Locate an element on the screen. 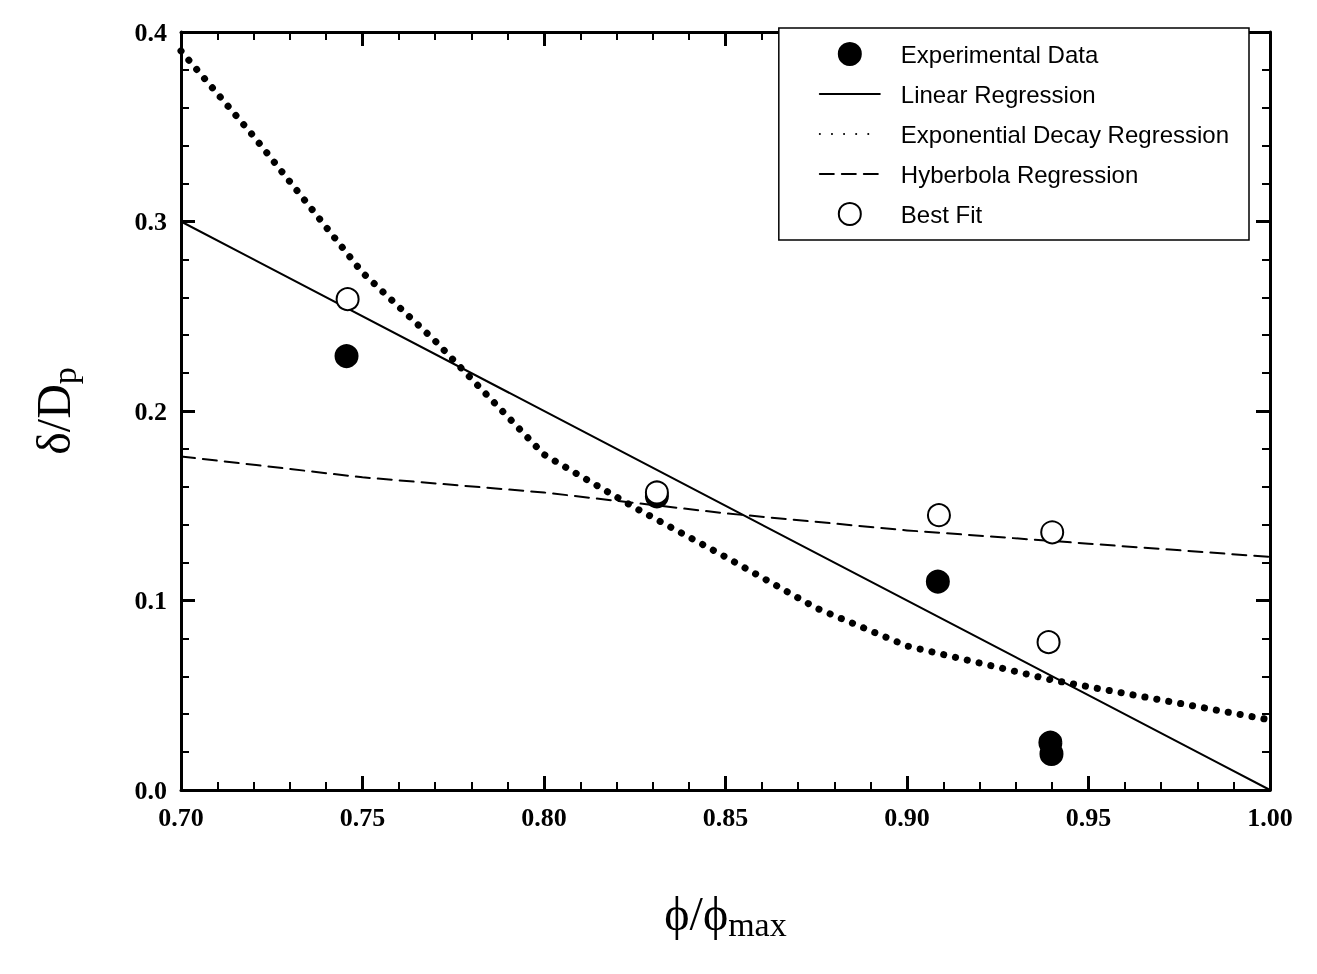  y-tick-label: 0.4 is located at coordinates (150, 32).